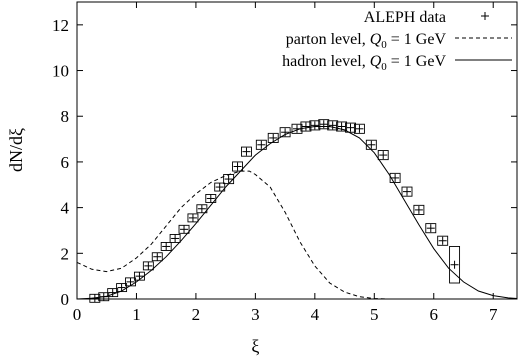 Image resolution: width=519 pixels, height=358 pixels. What do you see at coordinates (405, 17) in the screenshot?
I see `legend-label: ALEPH data` at bounding box center [405, 17].